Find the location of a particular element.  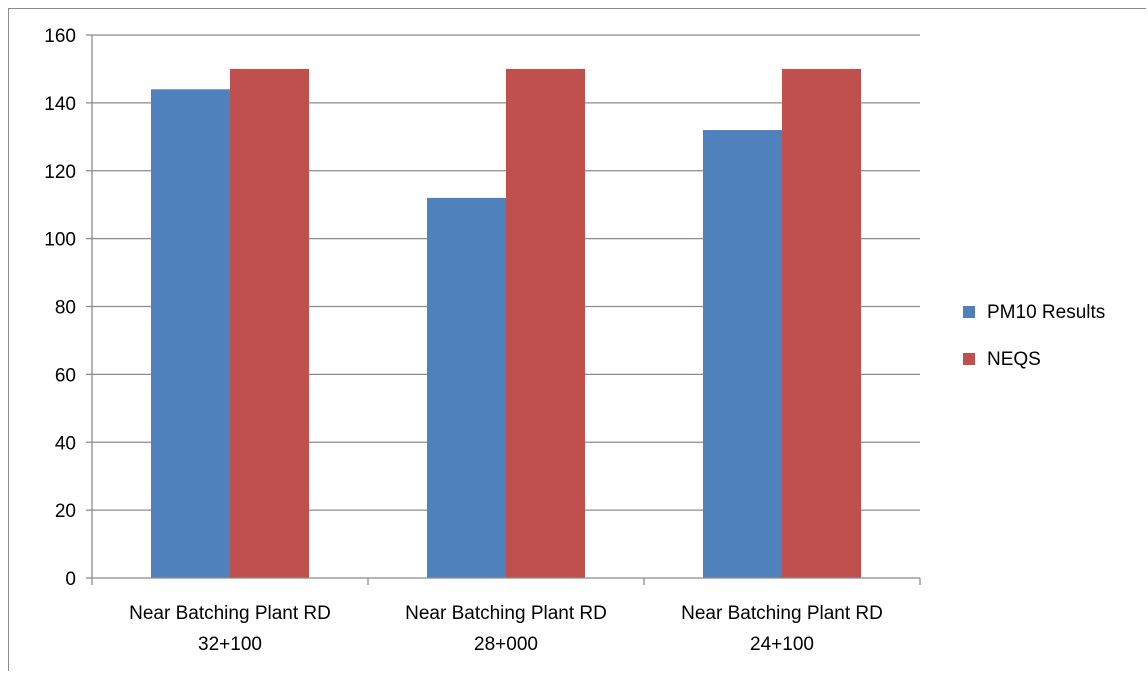

y-tick-label: 120 is located at coordinates (60, 172).